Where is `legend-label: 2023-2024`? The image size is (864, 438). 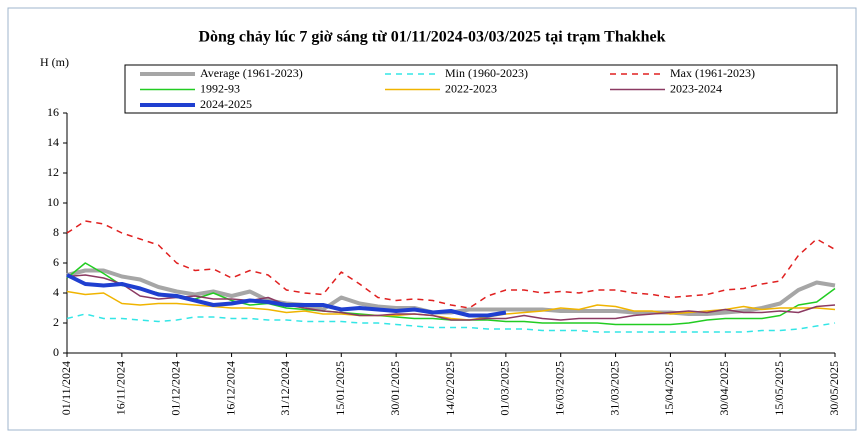
legend-label: 2023-2024 is located at coordinates (696, 88).